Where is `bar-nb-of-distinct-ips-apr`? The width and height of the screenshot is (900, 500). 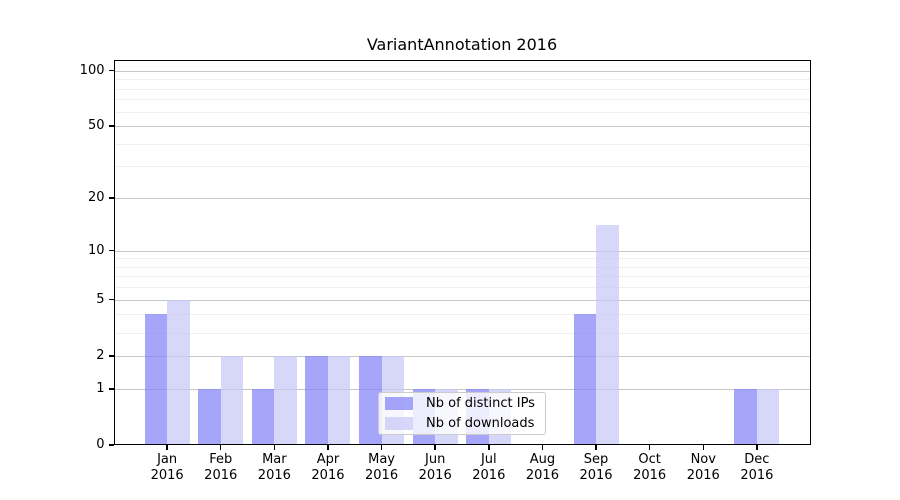
bar-nb-of-distinct-ips-apr is located at coordinates (316, 400).